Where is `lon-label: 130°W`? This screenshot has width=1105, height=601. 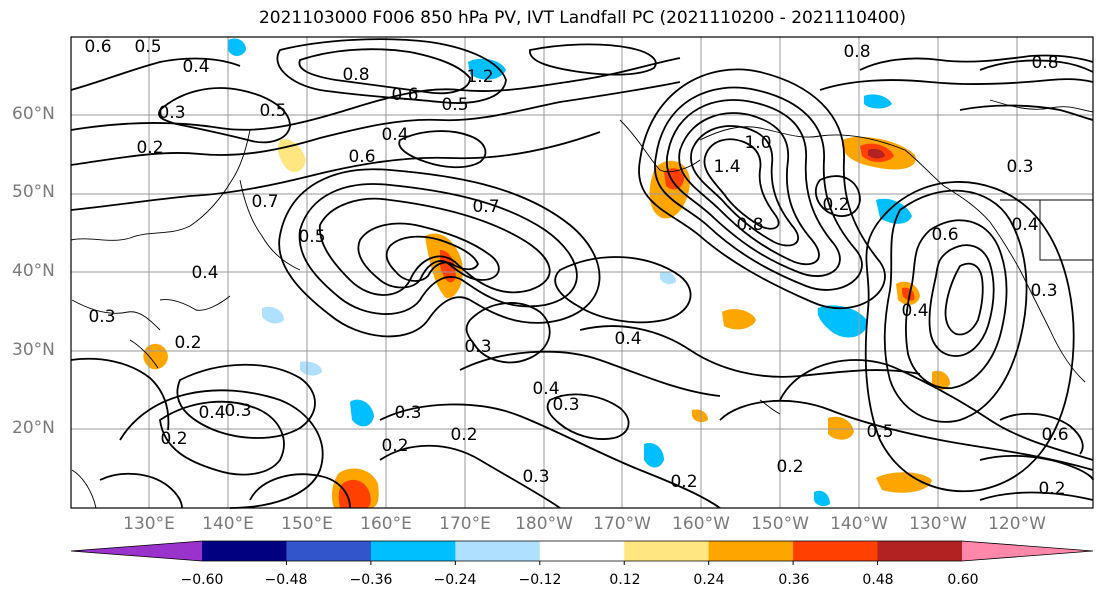 lon-label: 130°W is located at coordinates (938, 524).